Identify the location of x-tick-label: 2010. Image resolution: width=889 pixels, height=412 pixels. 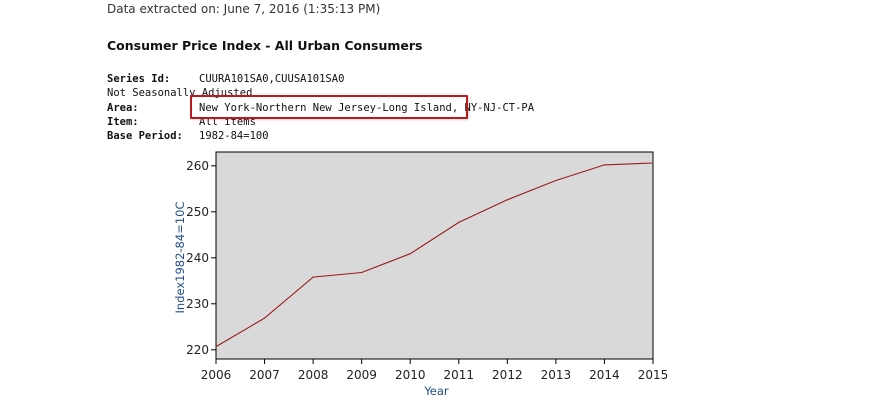
(410, 375).